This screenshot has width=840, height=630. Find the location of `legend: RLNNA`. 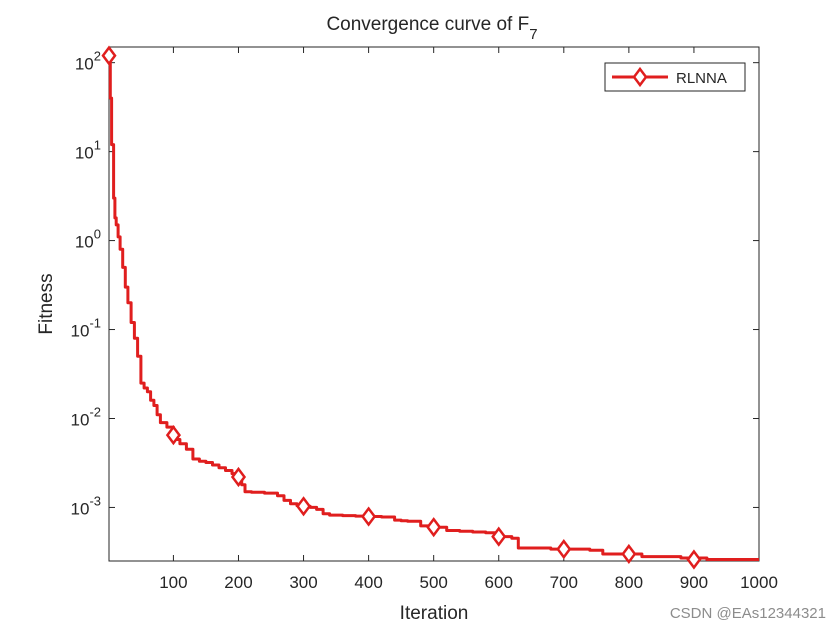

legend: RLNNA is located at coordinates (675, 77).